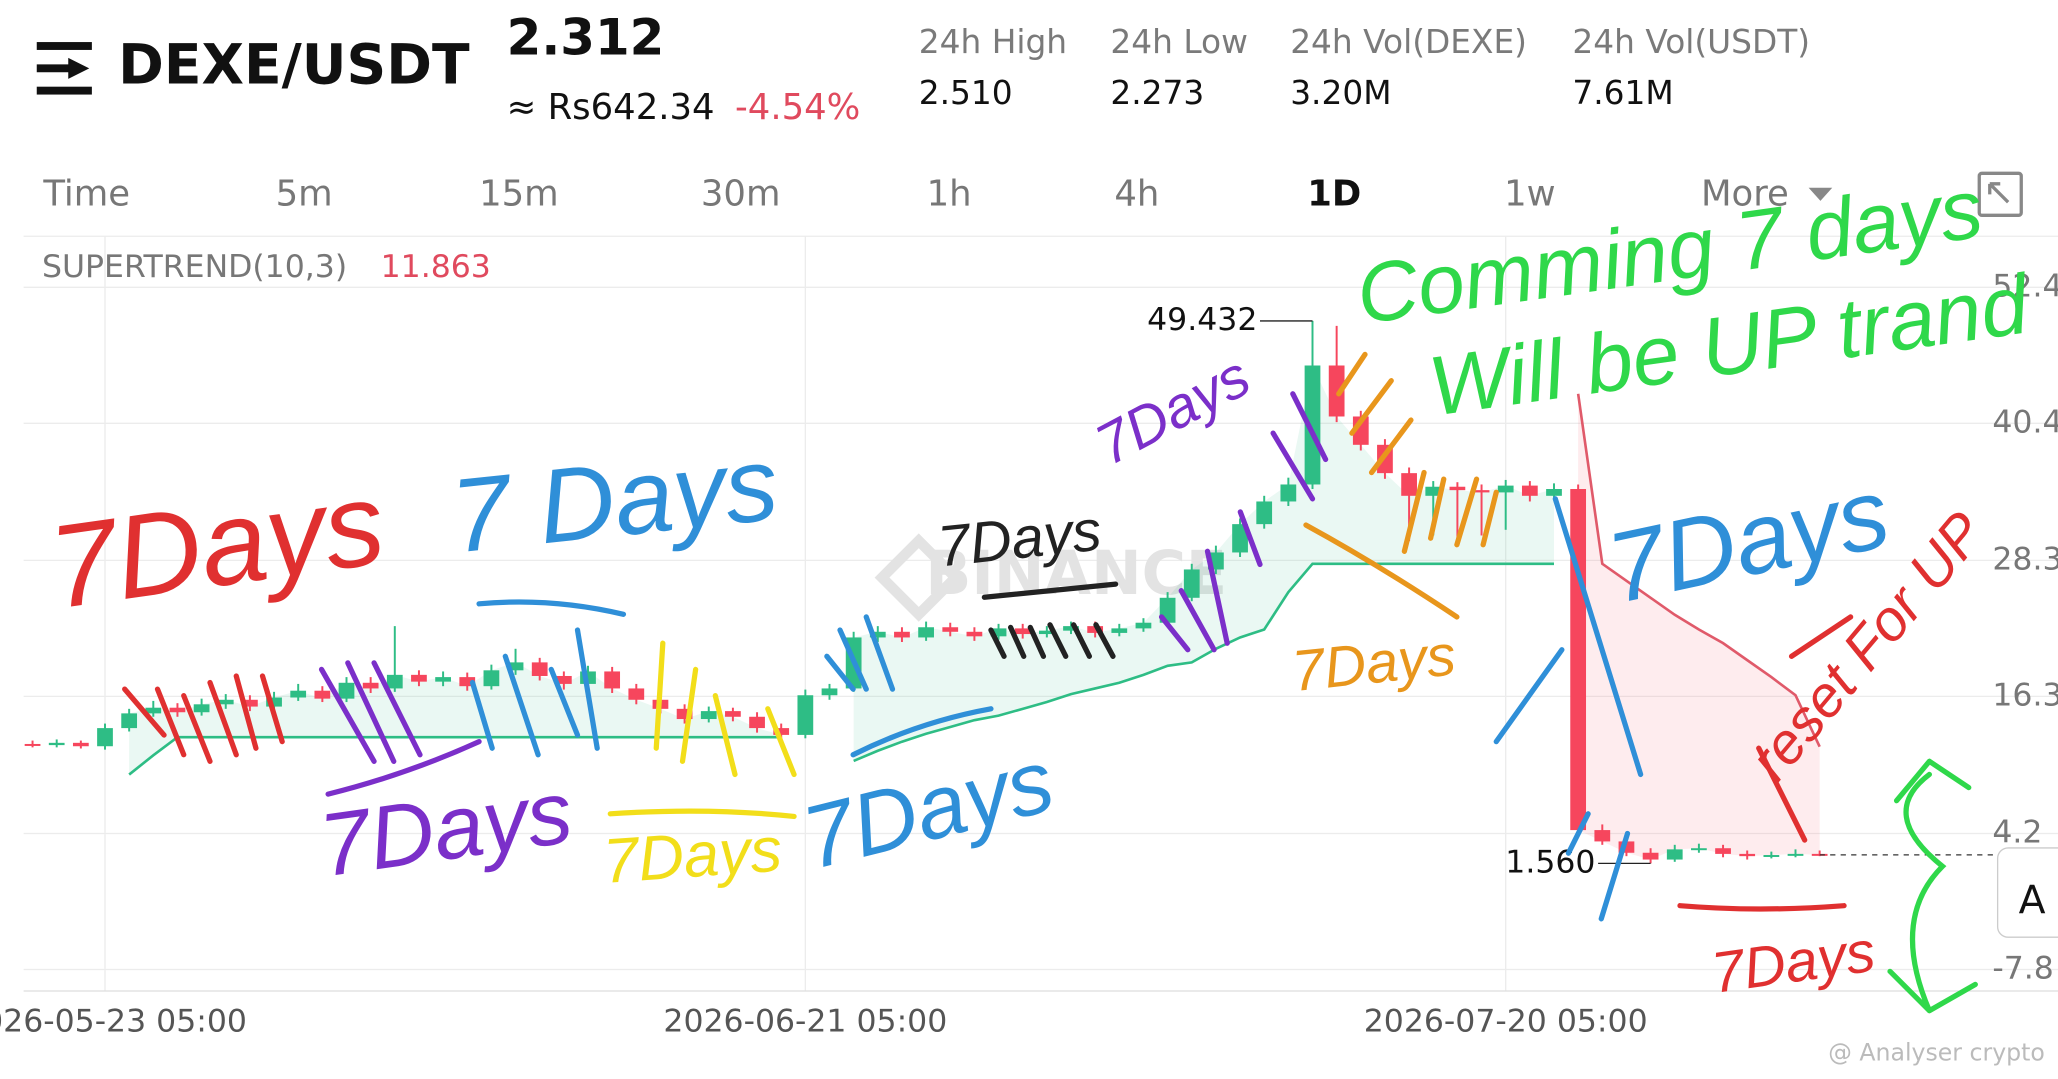 The width and height of the screenshot is (2058, 1079). What do you see at coordinates (304, 194) in the screenshot?
I see `tab: 5m` at bounding box center [304, 194].